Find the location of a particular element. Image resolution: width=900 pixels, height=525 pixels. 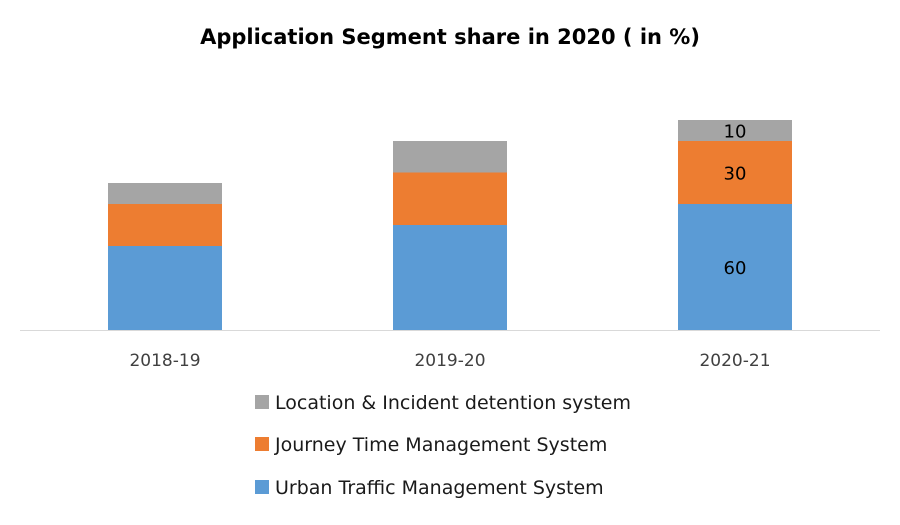

data-label: 10 is located at coordinates (735, 132).